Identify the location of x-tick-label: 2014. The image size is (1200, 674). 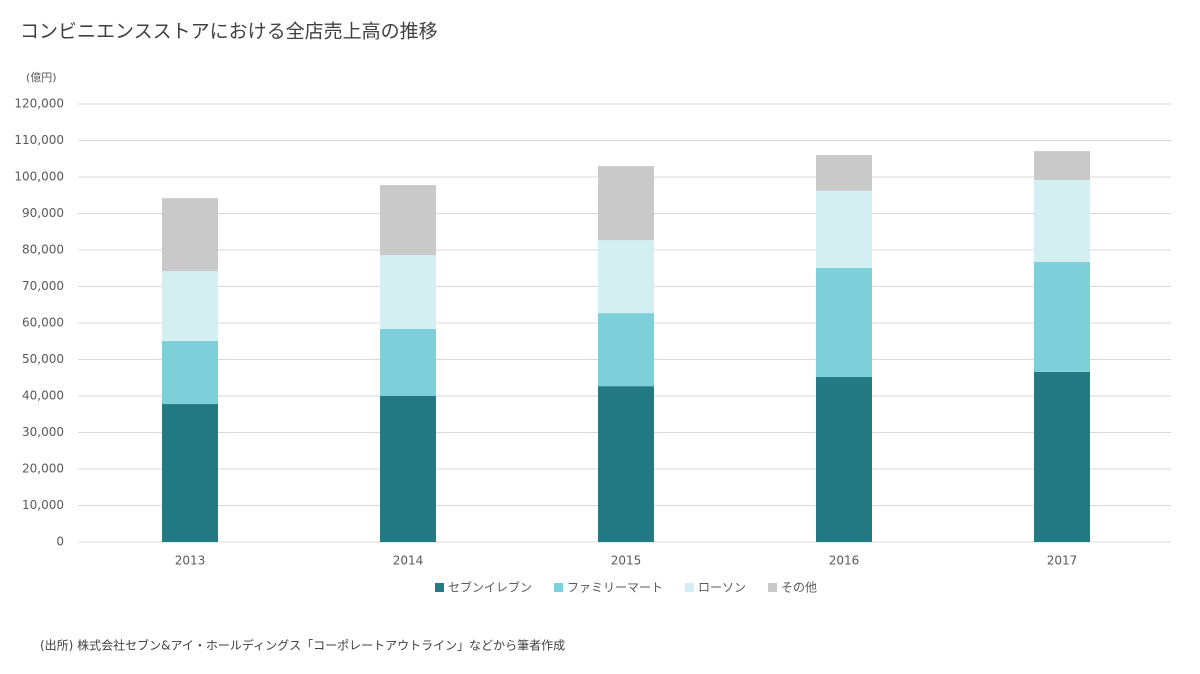
(408, 561).